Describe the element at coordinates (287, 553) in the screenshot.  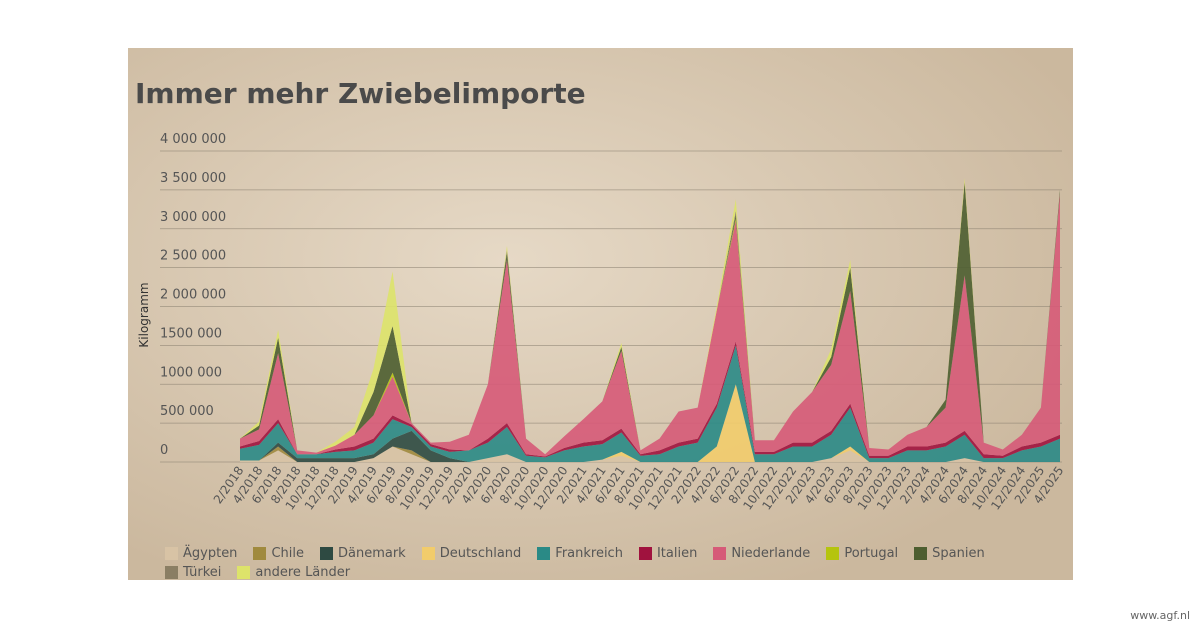
I see `legend-label: Chile` at that location.